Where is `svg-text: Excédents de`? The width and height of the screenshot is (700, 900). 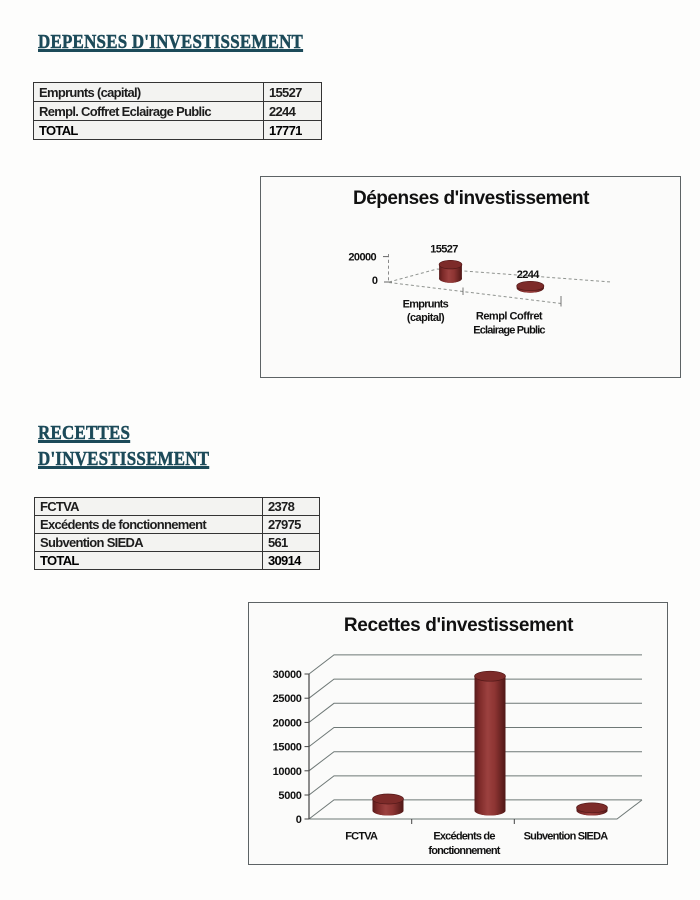
svg-text: Excédents de is located at coordinates (464, 836).